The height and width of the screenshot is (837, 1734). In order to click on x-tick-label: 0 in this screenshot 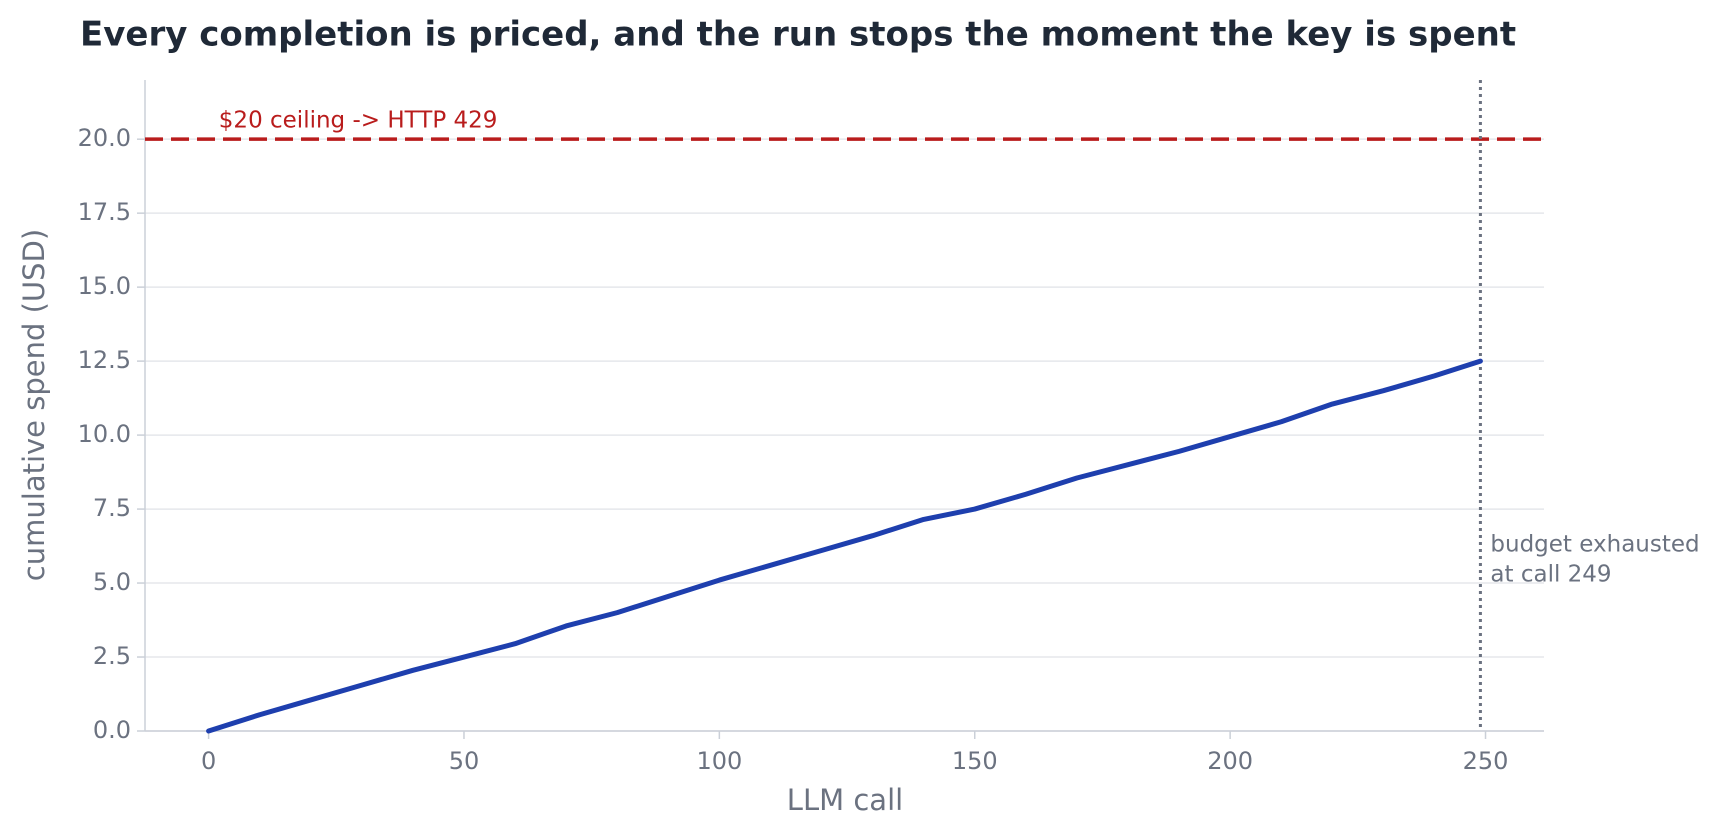, I will do `click(208, 761)`.